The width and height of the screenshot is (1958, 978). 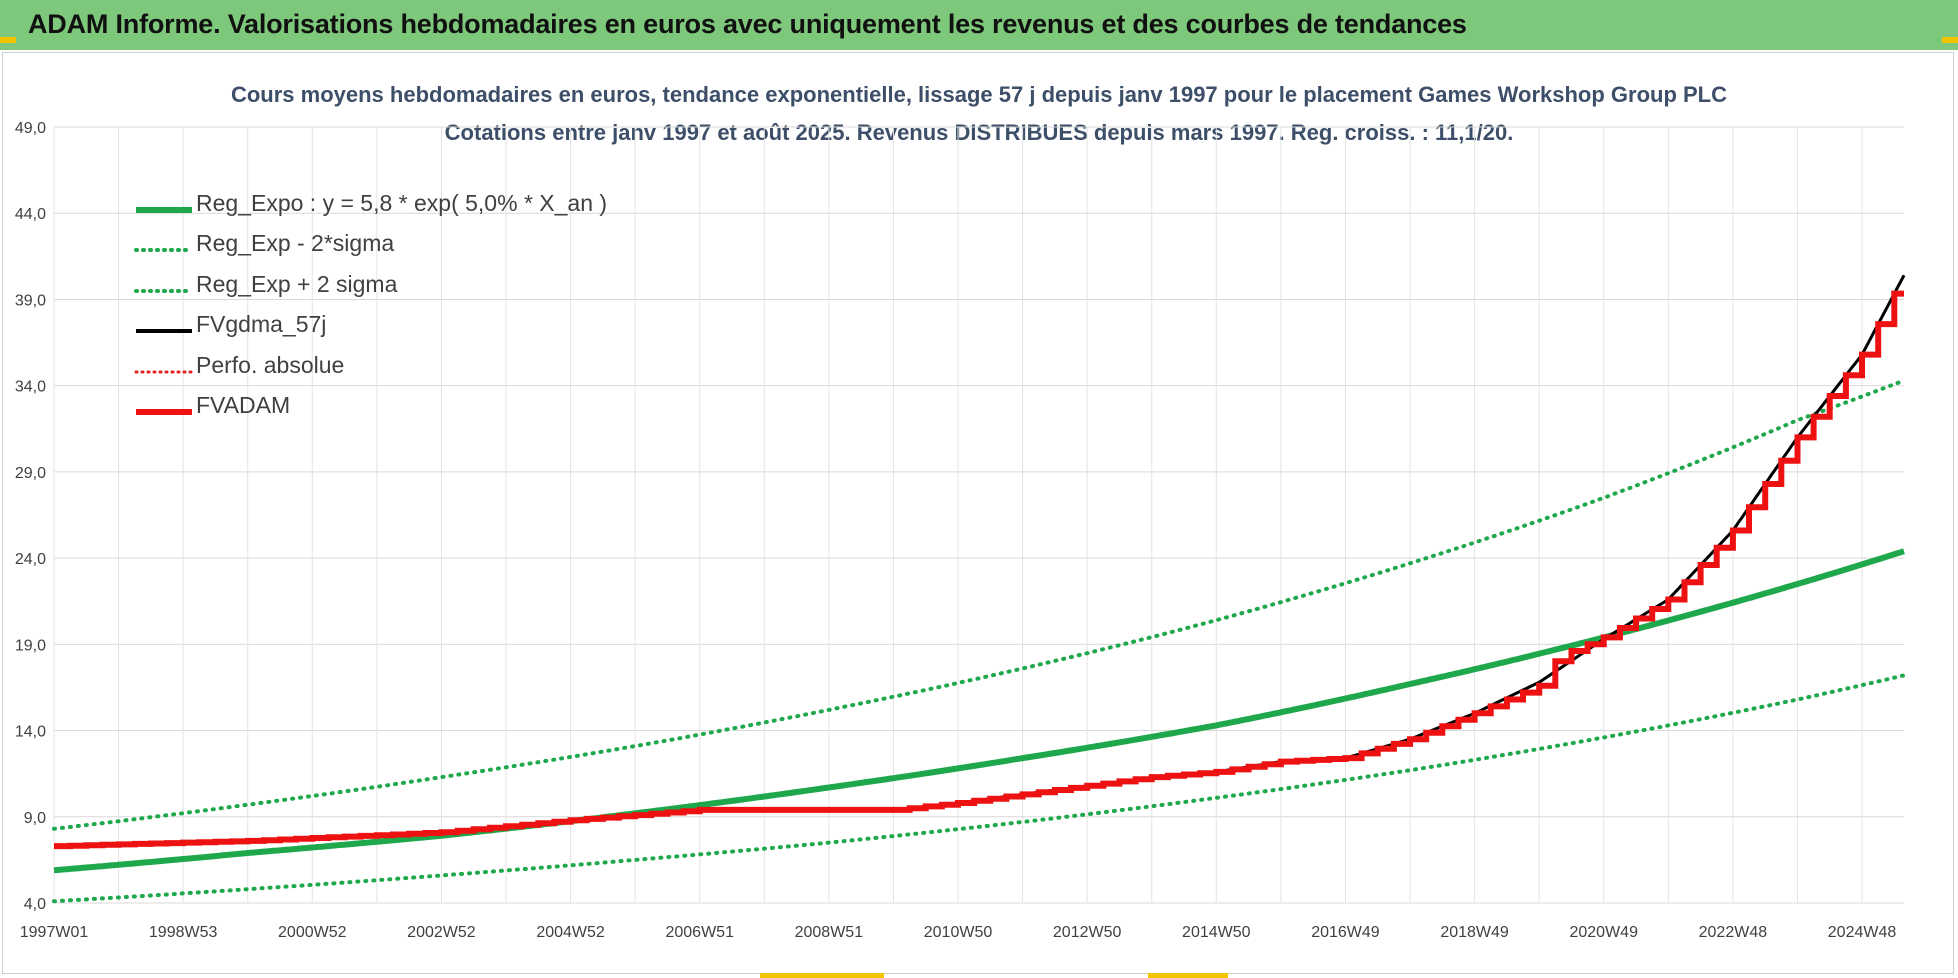 I want to click on legend-label-reg-plus: Reg_Exp + 2 sigma, so click(x=297, y=284).